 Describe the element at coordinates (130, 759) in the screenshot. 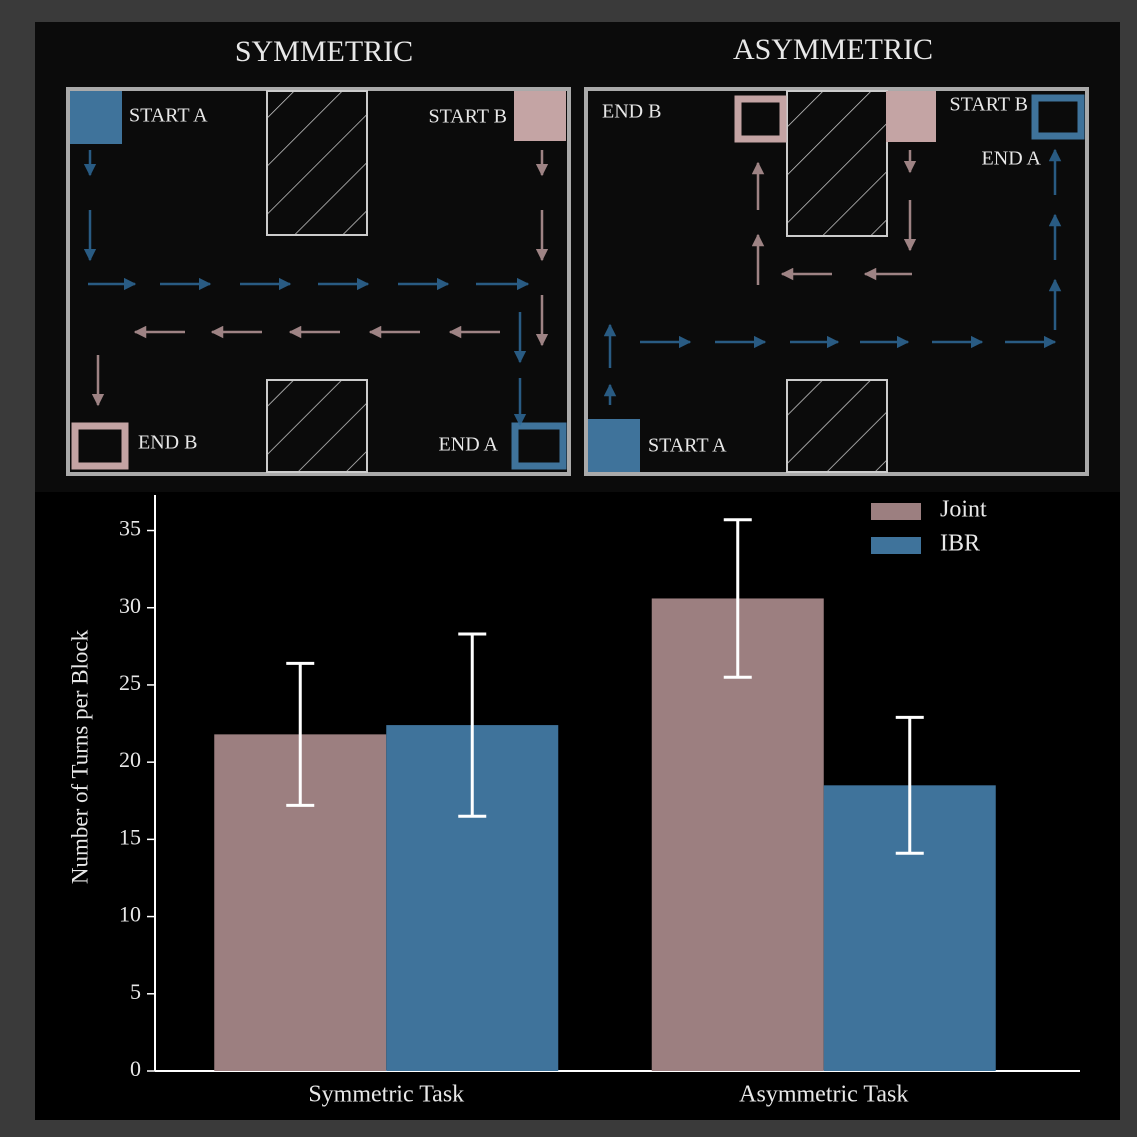

I see `y-tick-label: 20` at that location.